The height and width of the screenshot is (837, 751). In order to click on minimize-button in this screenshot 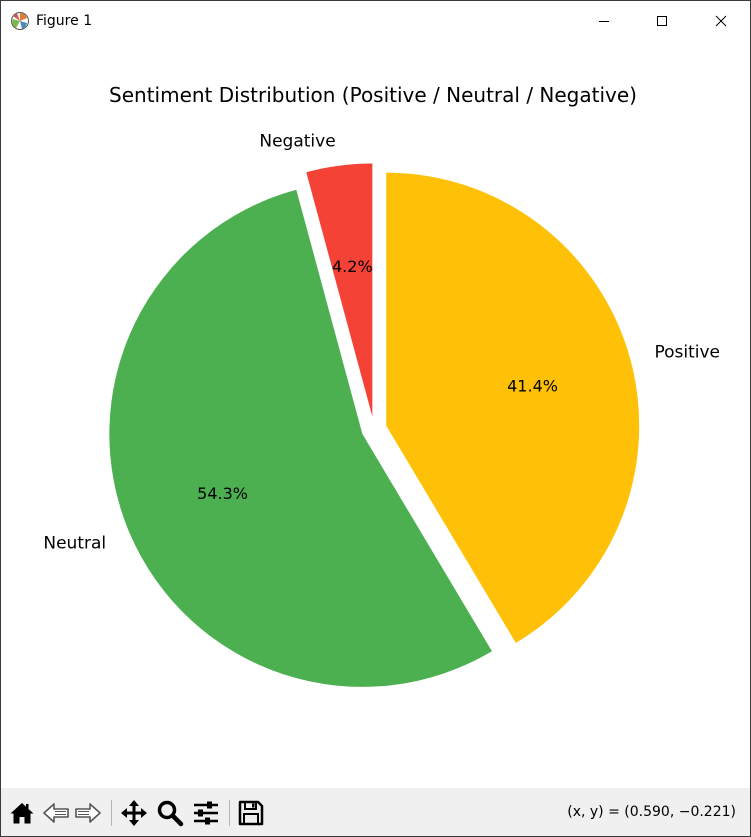, I will do `click(604, 21)`.